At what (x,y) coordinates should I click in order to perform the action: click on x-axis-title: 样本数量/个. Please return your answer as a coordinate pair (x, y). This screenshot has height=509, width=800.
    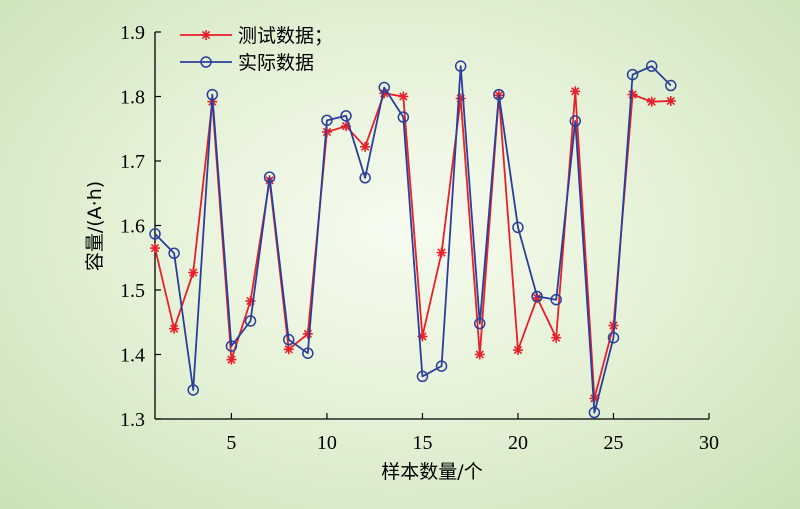
    Looking at the image, I should click on (431, 472).